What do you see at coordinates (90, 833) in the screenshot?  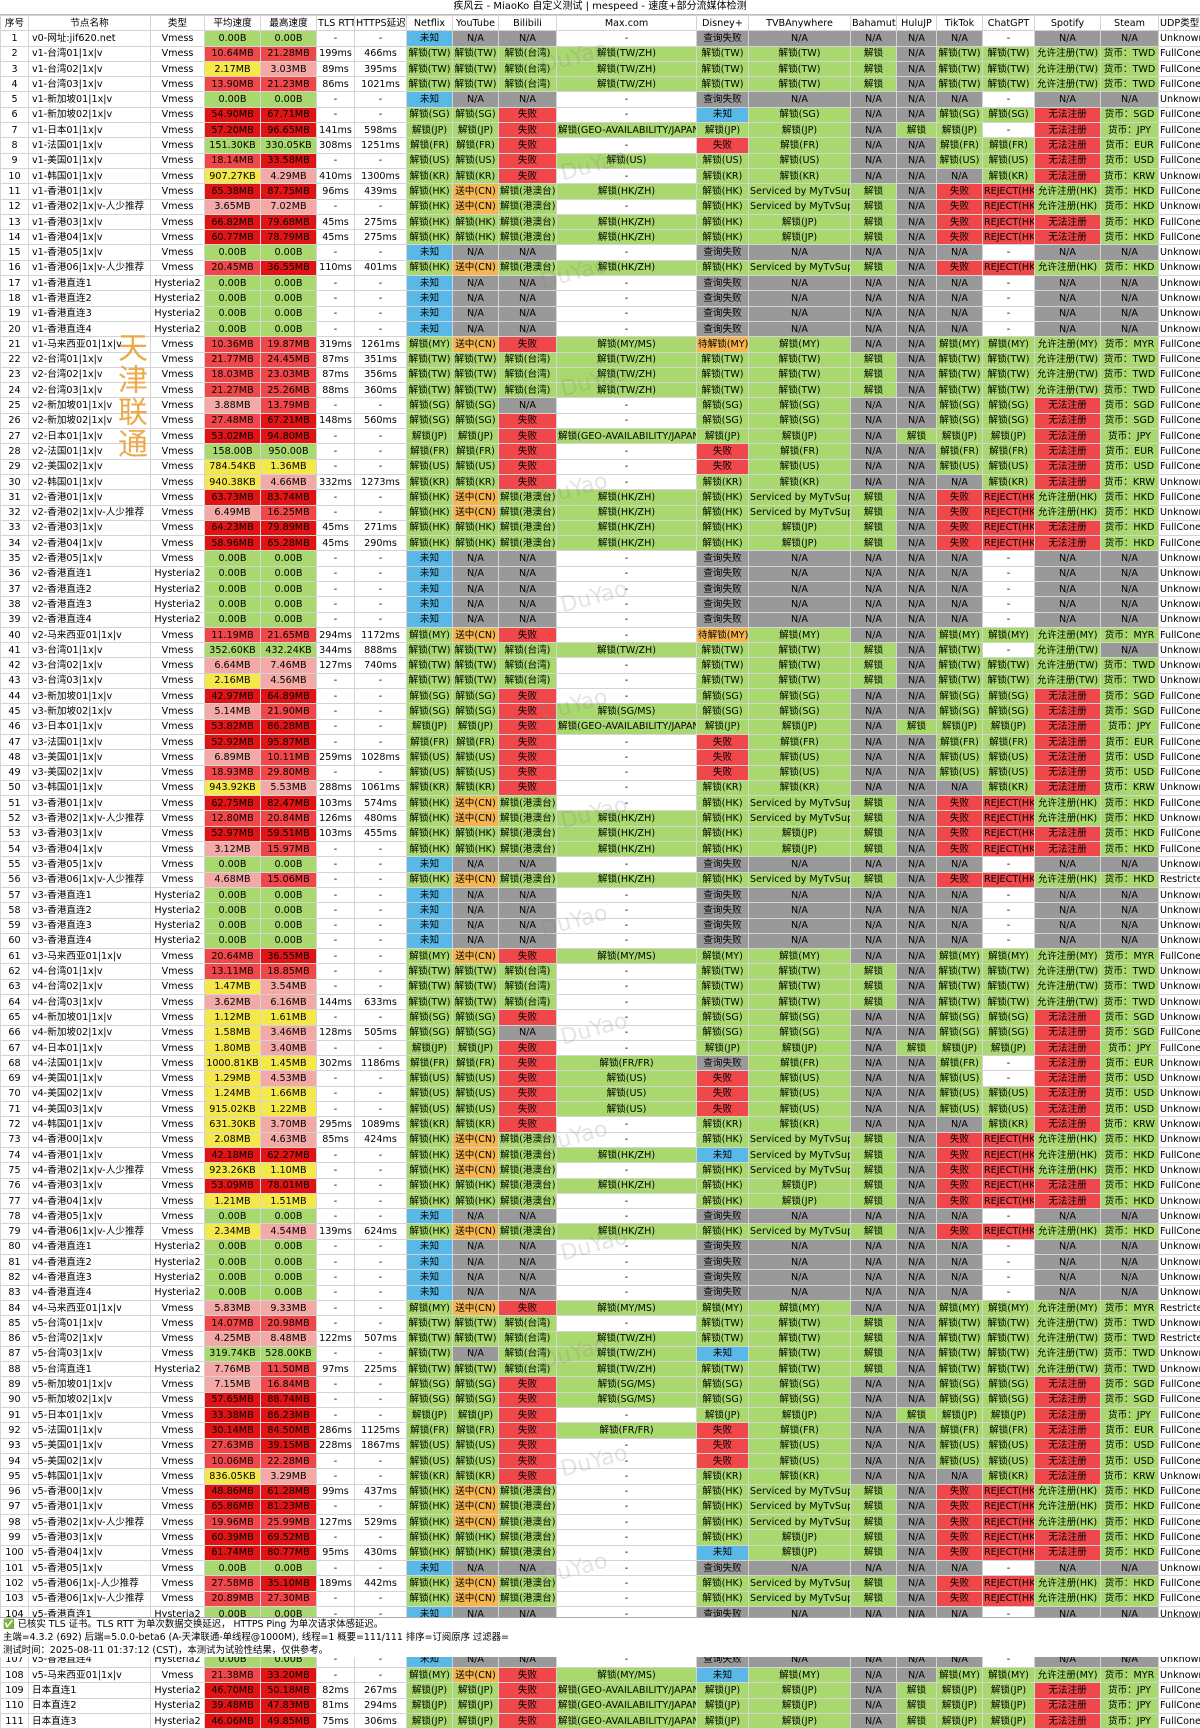 I see `node-name-cell: v3-香港03|1x|v` at bounding box center [90, 833].